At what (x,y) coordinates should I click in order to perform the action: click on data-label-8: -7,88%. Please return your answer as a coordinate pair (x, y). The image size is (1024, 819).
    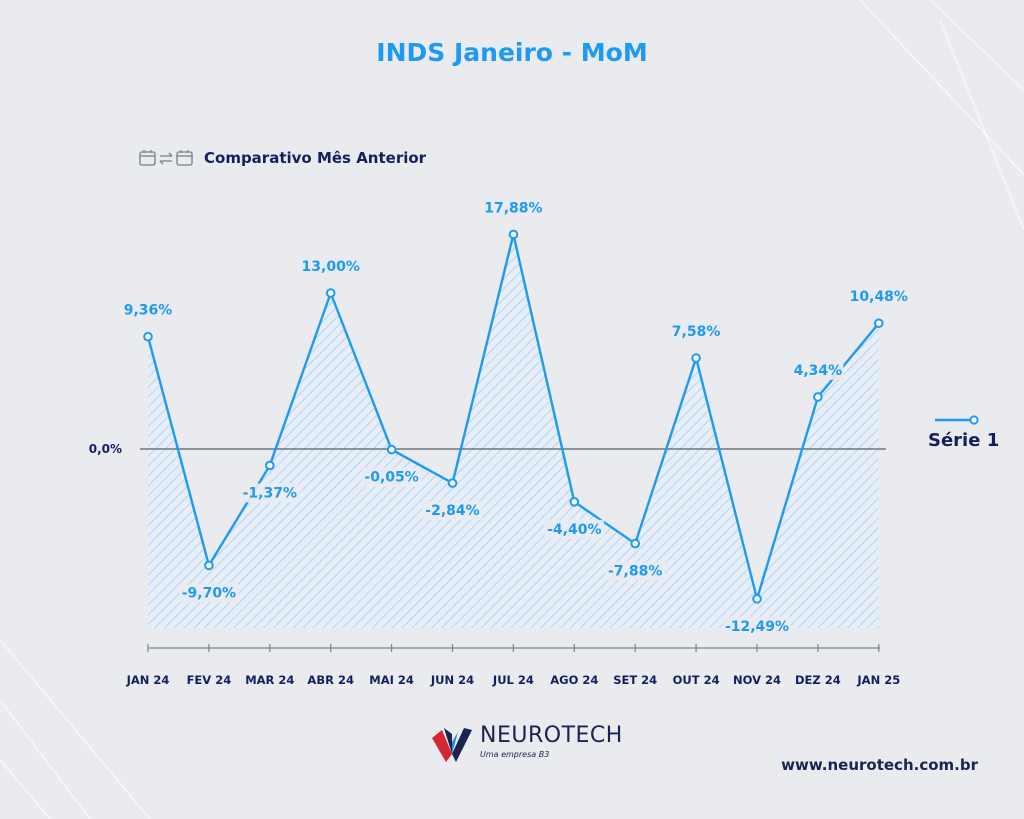
    Looking at the image, I should click on (635, 572).